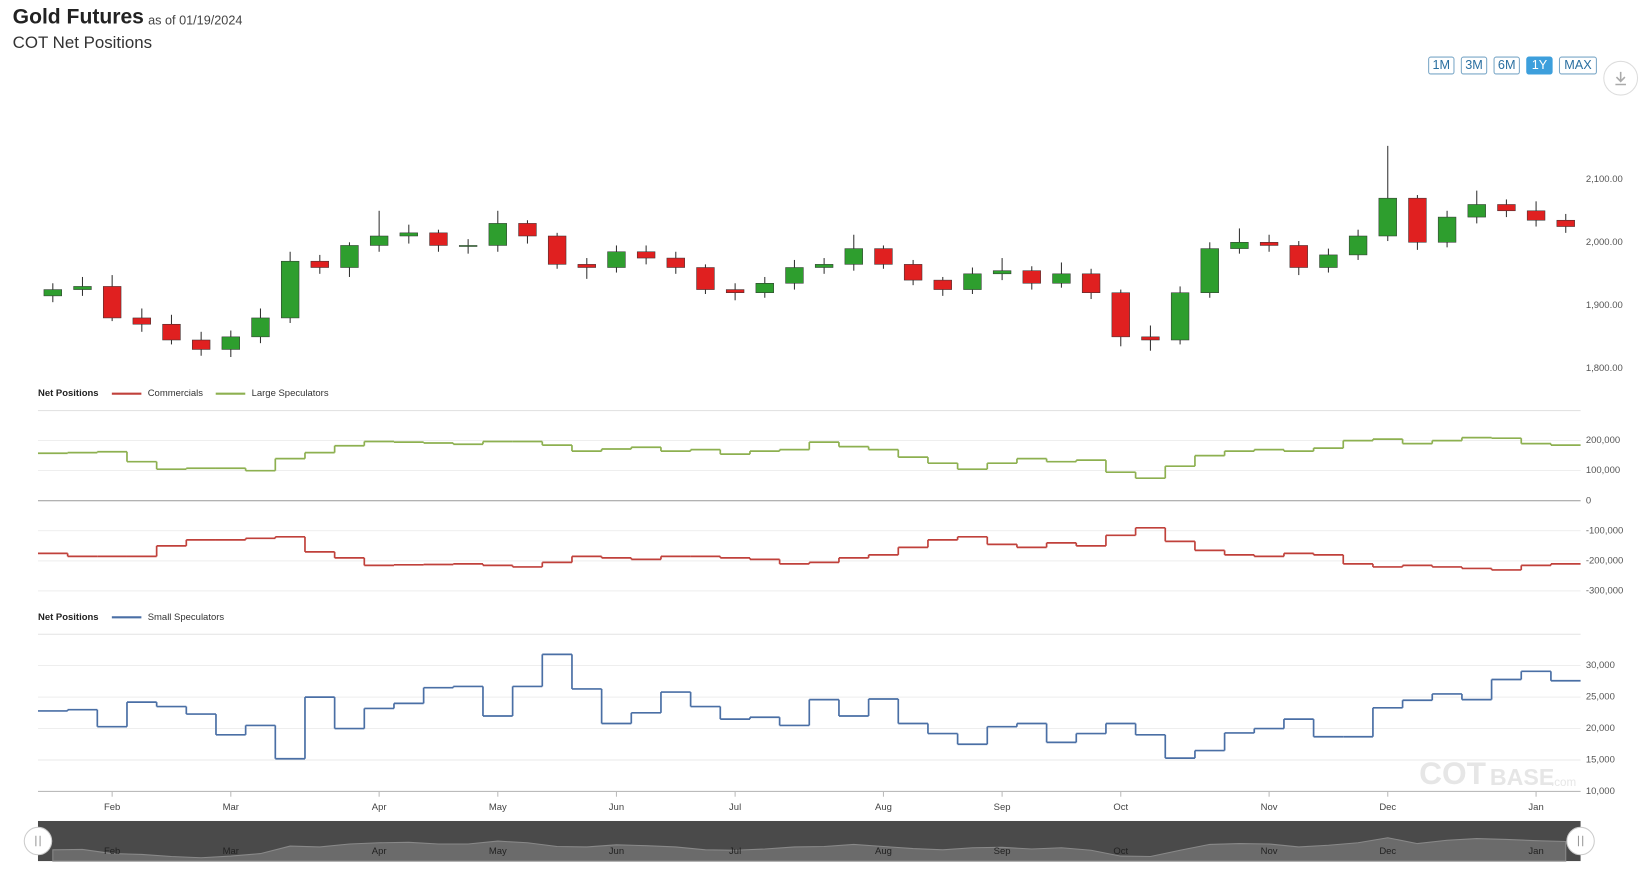 This screenshot has width=1646, height=877. Describe the element at coordinates (735, 851) in the screenshot. I see `navigator-label: Jul` at that location.